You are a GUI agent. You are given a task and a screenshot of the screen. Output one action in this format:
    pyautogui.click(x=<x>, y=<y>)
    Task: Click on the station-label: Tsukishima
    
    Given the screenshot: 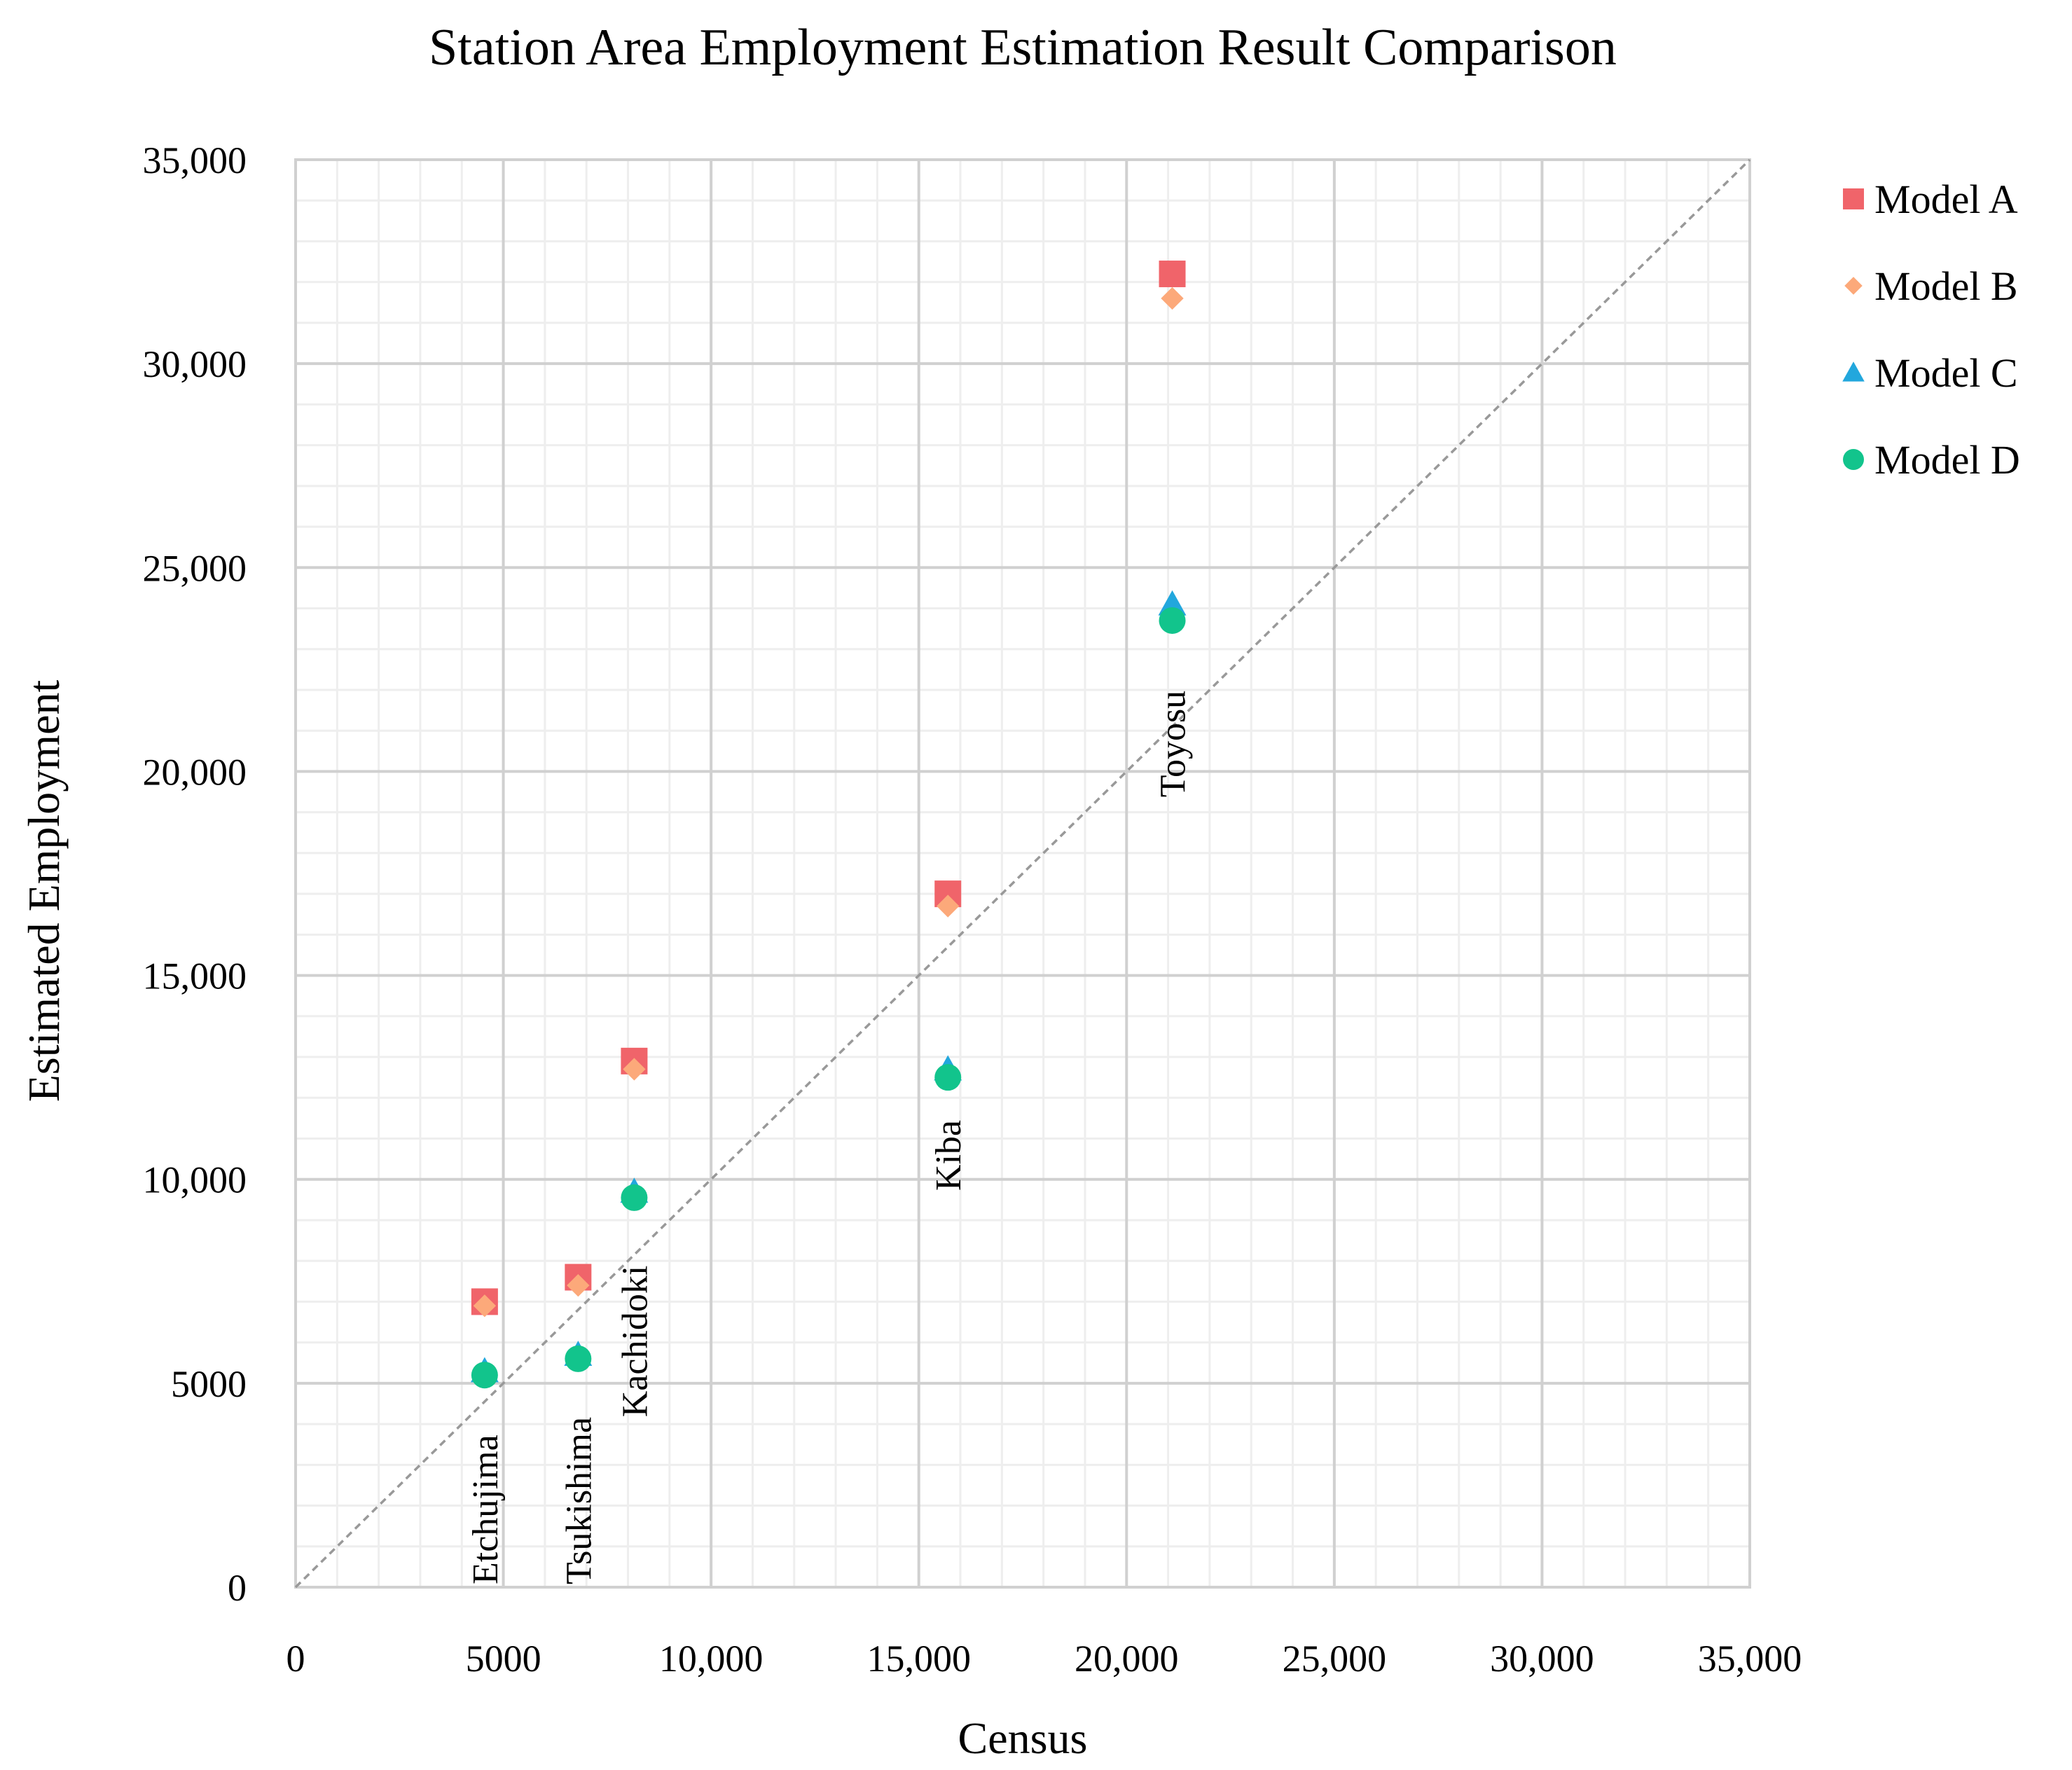 What is the action you would take?
    pyautogui.click(x=579, y=1500)
    